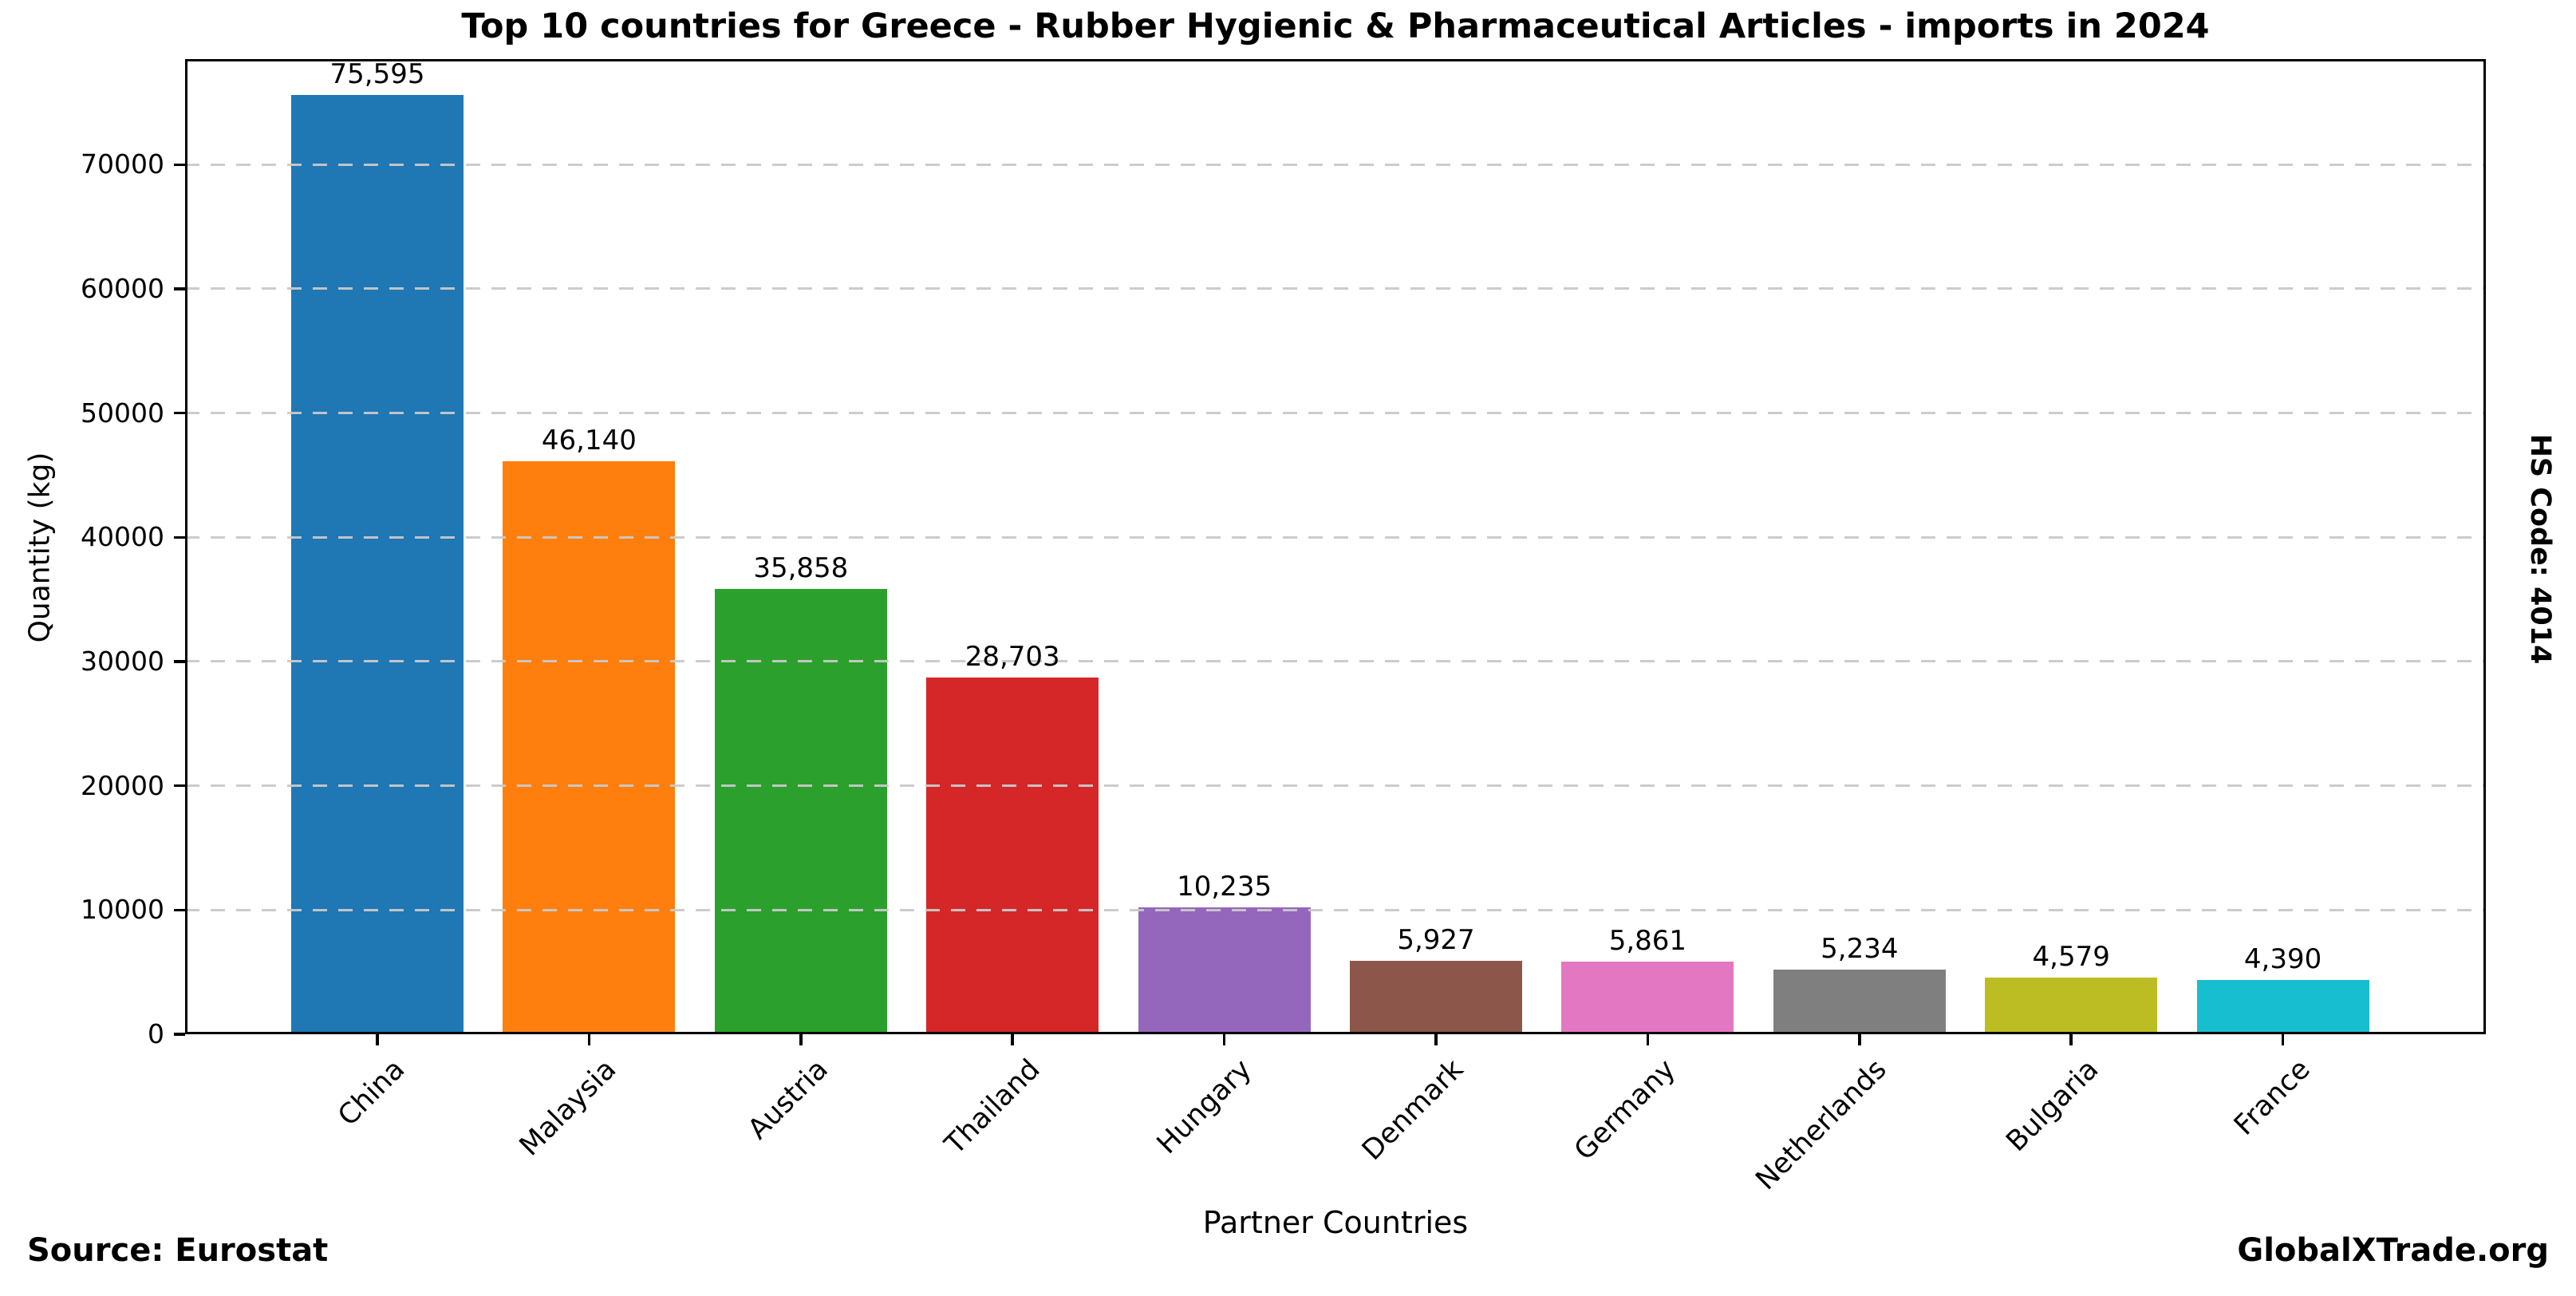 The height and width of the screenshot is (1296, 2576). I want to click on y-tick-label: 0, so click(156, 1033).